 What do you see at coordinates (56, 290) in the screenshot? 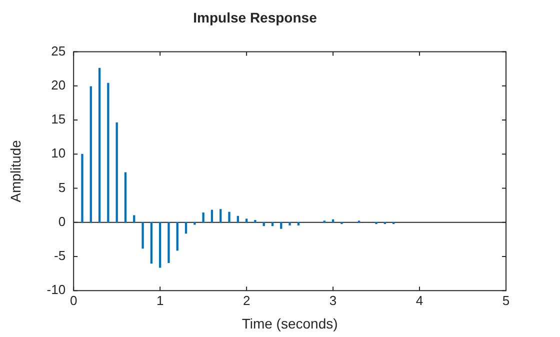
I see `y-tick-label: -10` at bounding box center [56, 290].